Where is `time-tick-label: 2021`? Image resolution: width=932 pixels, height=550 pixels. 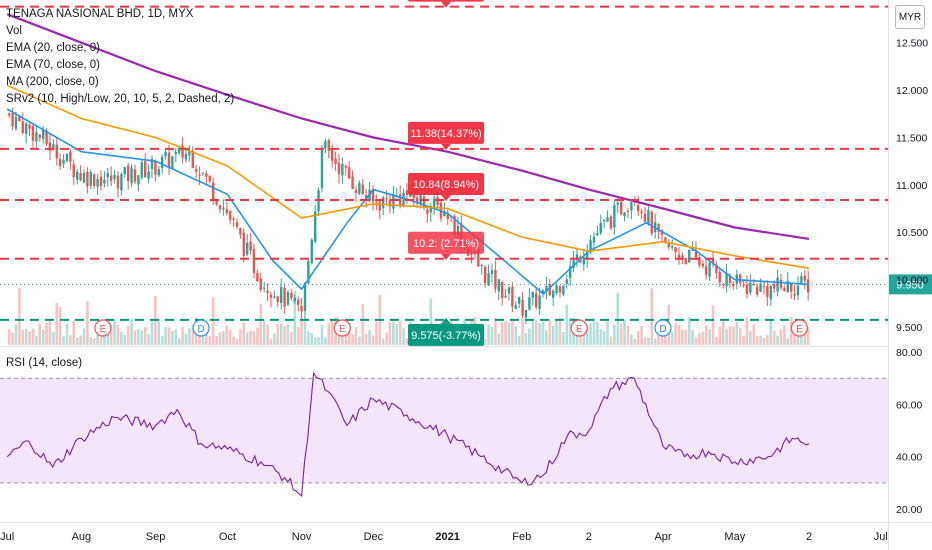 time-tick-label: 2021 is located at coordinates (447, 537).